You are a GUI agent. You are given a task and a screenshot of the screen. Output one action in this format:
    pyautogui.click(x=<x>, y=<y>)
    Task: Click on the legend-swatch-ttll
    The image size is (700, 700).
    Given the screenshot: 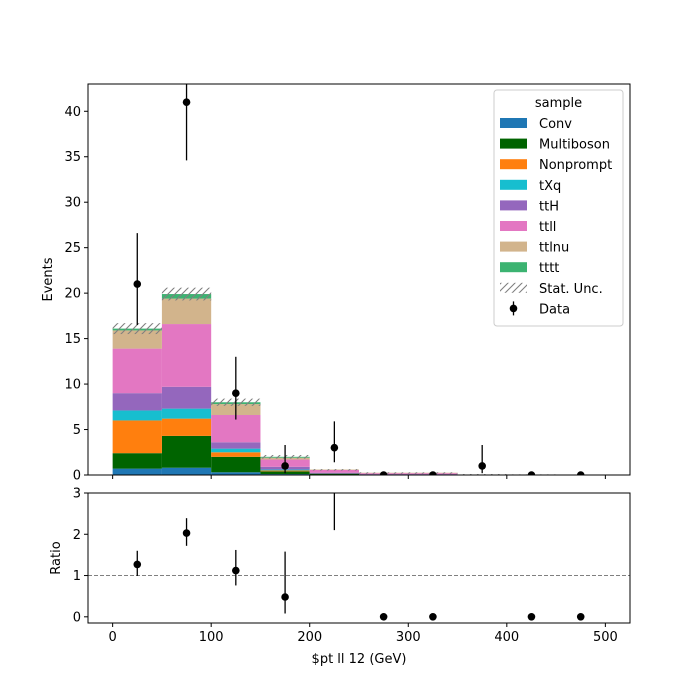 What is the action you would take?
    pyautogui.click(x=513, y=226)
    